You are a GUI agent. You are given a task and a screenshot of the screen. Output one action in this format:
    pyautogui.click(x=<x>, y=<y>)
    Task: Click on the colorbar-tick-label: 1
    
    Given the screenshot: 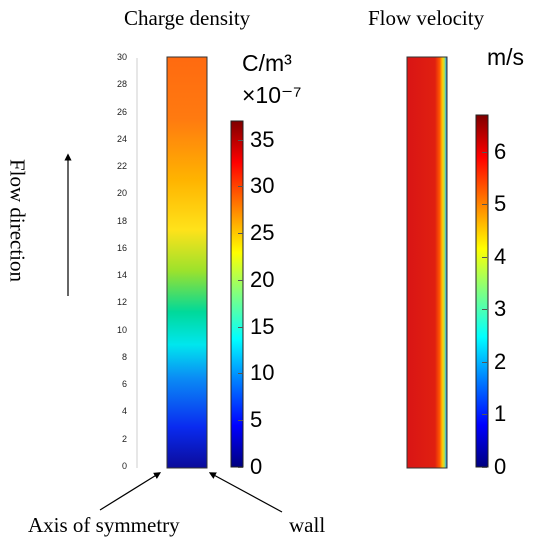 What is the action you would take?
    pyautogui.click(x=500, y=414)
    